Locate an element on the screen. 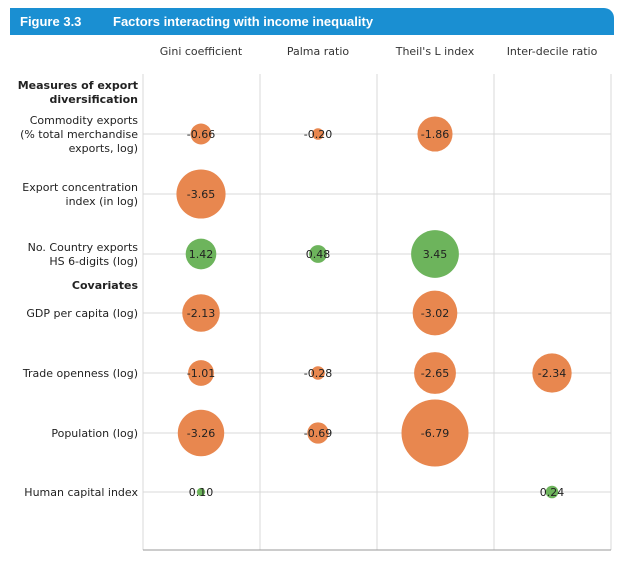 Image resolution: width=619 pixels, height=561 pixels. data-label-r8-c3: 0.24 is located at coordinates (552, 492).